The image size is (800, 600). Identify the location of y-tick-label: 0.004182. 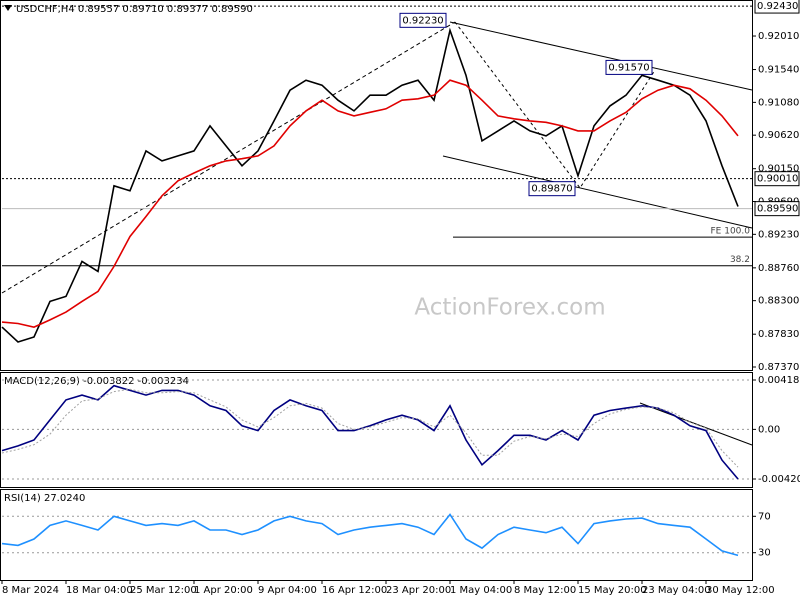
(779, 380).